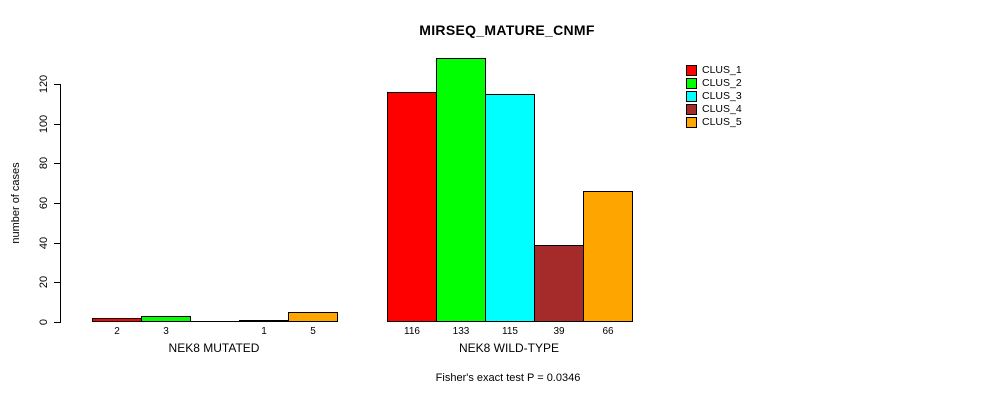 This screenshot has height=400, width=990. I want to click on bar-value-label: 116, so click(412, 331).